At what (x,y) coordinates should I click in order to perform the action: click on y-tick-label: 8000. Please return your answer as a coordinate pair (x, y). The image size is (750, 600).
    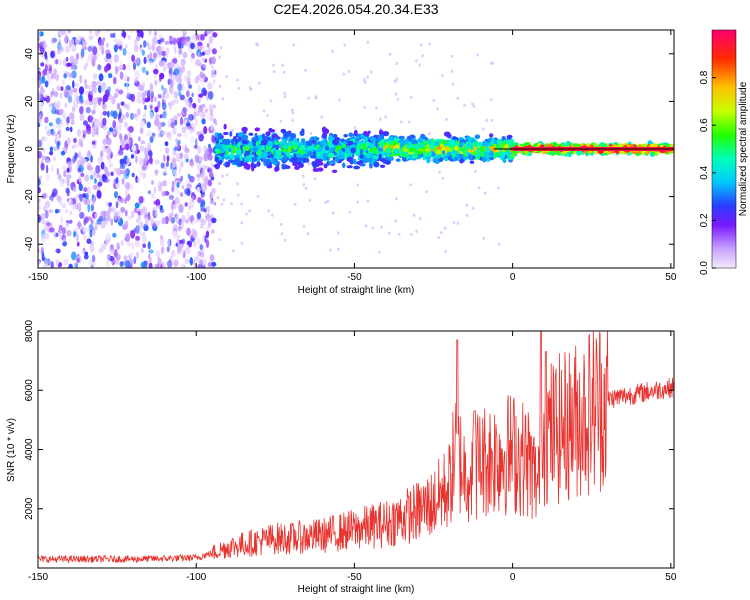
    Looking at the image, I should click on (29, 330).